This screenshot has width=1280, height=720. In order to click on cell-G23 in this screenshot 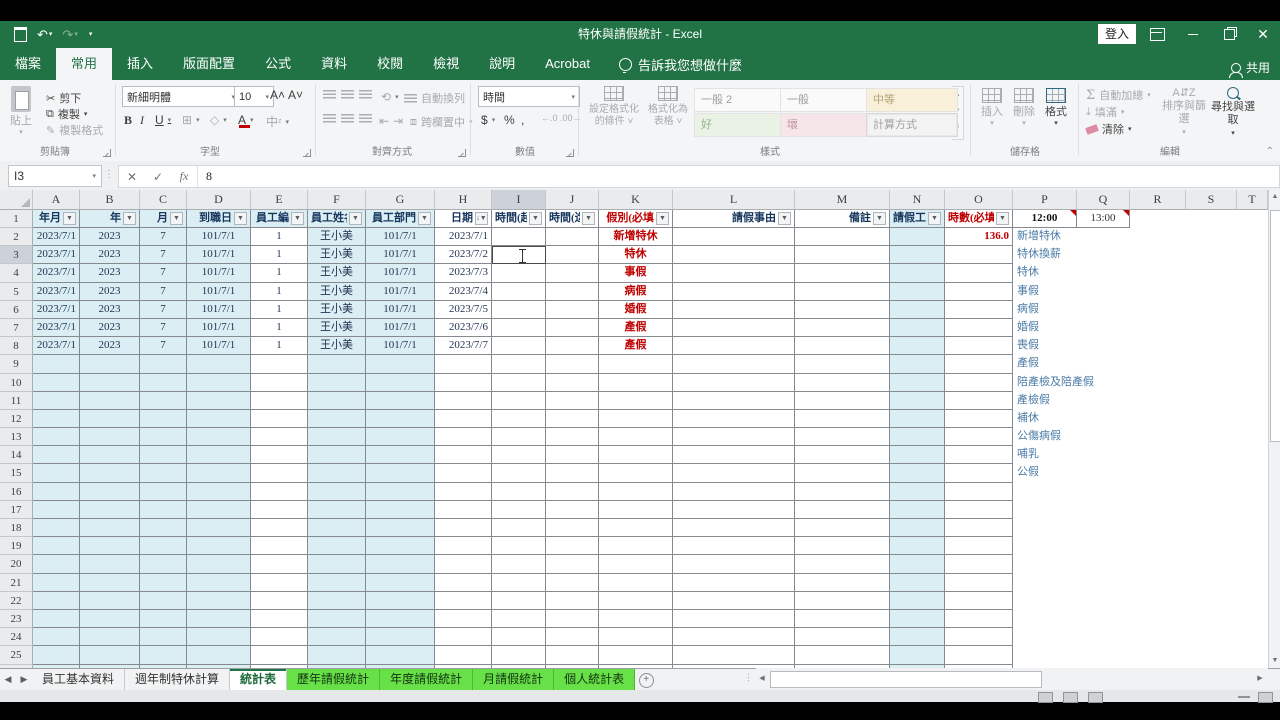, I will do `click(400, 619)`.